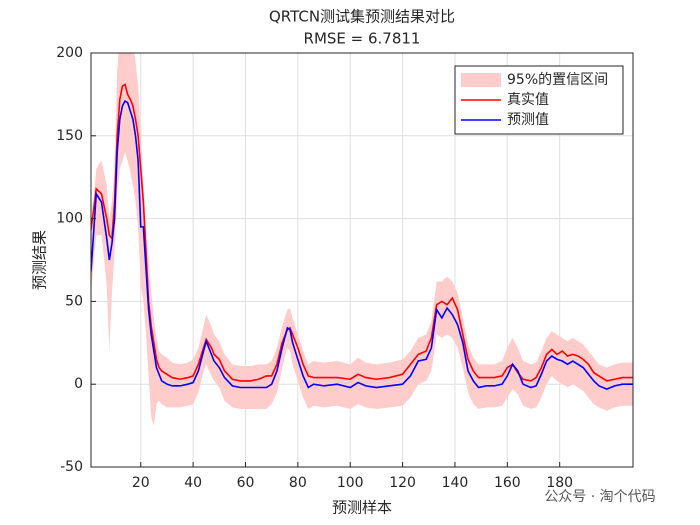 The height and width of the screenshot is (525, 700). What do you see at coordinates (528, 100) in the screenshot?
I see `legend-label: 真实值` at bounding box center [528, 100].